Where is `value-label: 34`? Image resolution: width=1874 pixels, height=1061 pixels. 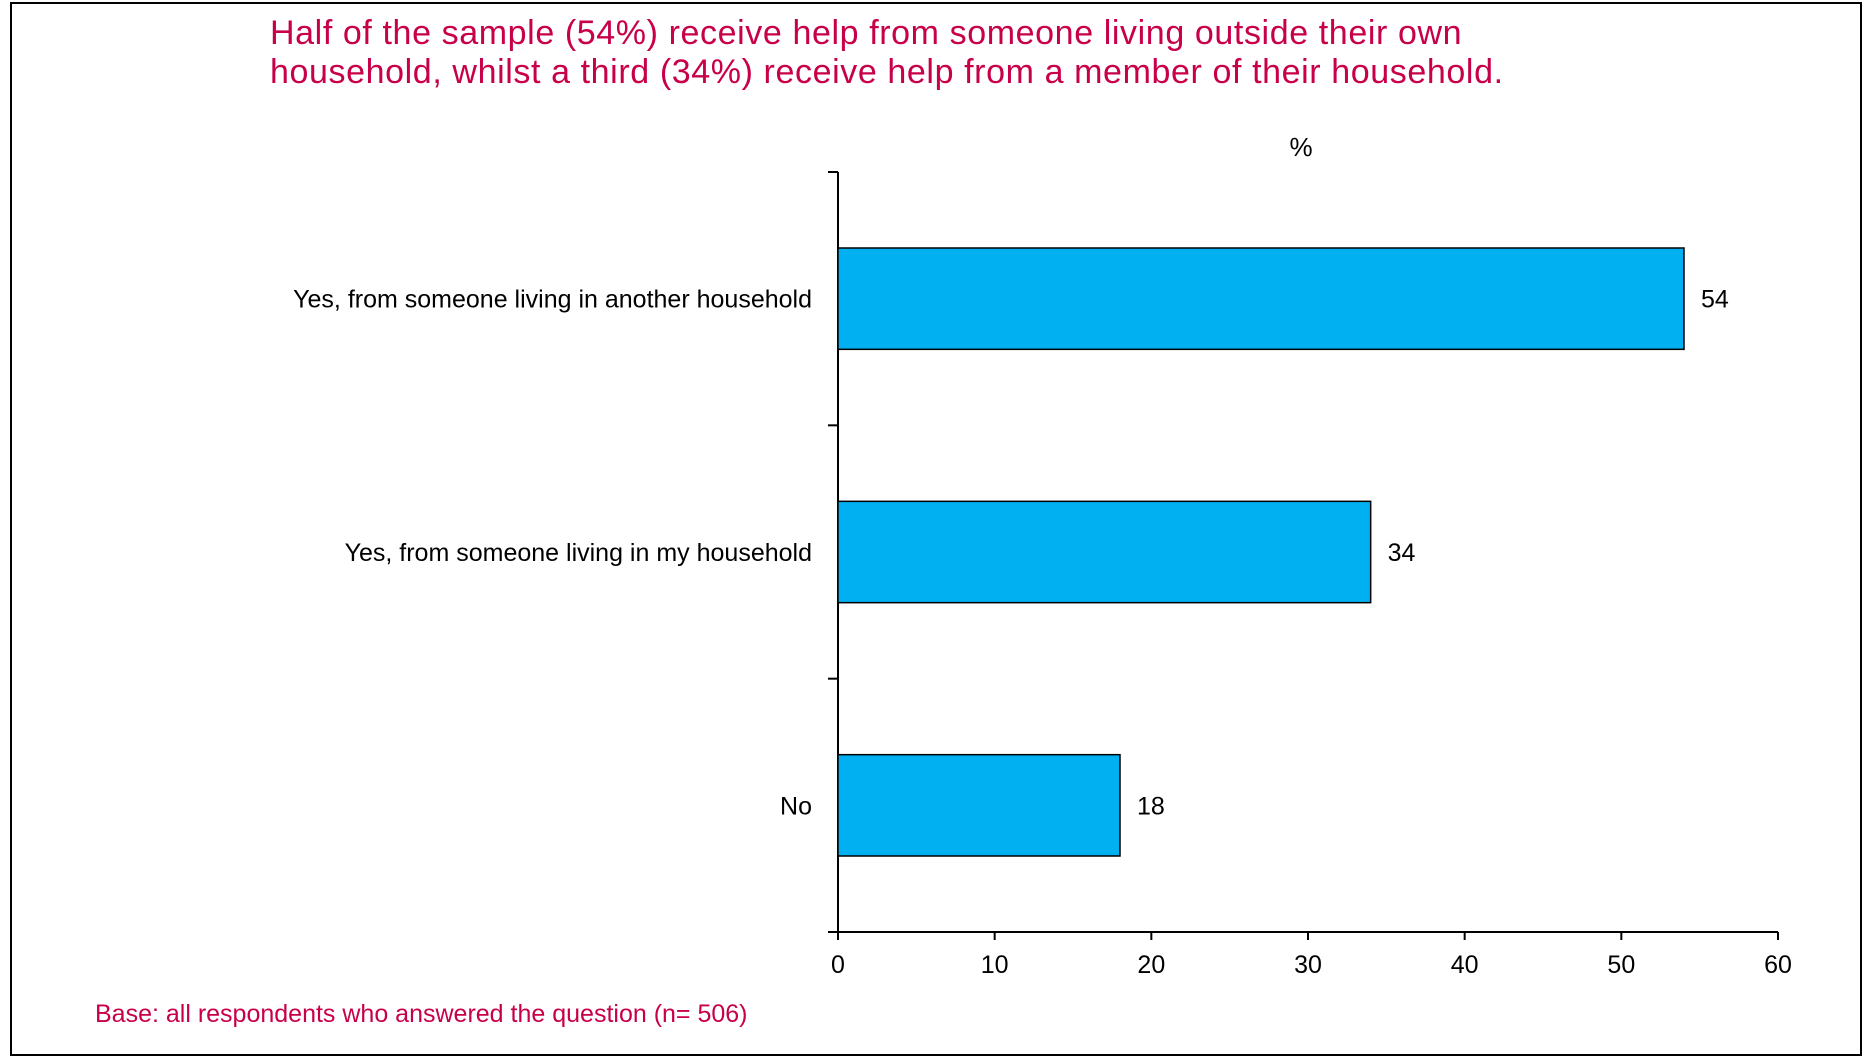
value-label: 34 is located at coordinates (1402, 553).